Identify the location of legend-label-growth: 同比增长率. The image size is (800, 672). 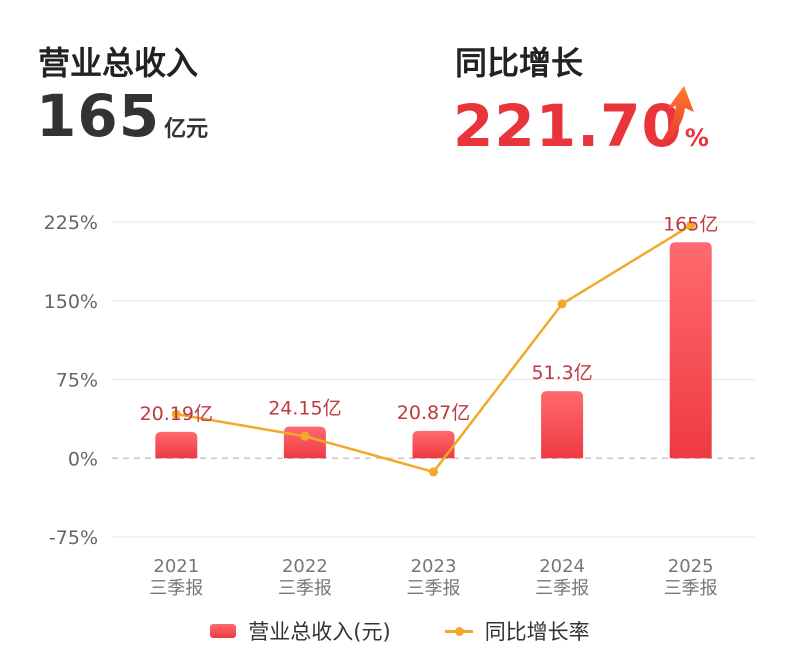
(537, 632).